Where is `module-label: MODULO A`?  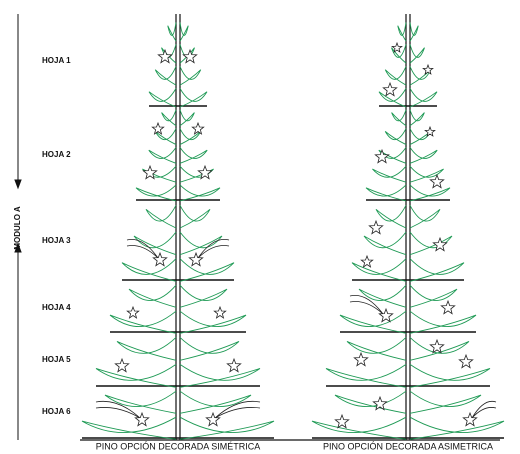
module-label: MODULO A is located at coordinates (17, 227).